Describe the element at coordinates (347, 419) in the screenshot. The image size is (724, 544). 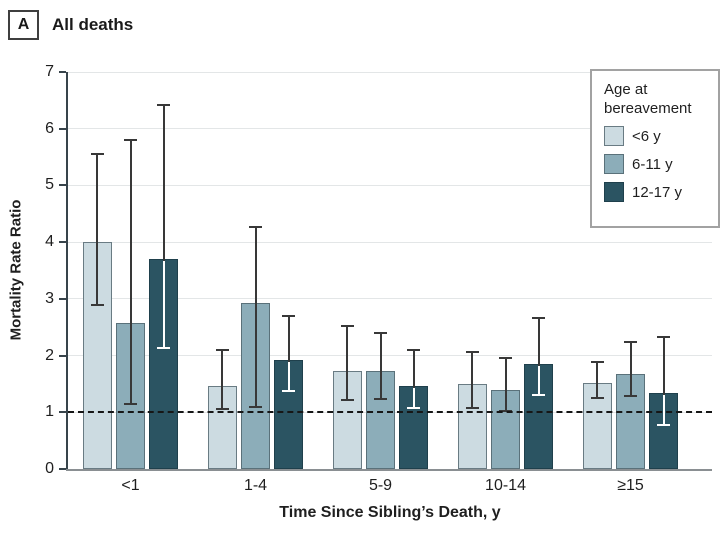
I see `bar-<6y-2` at that location.